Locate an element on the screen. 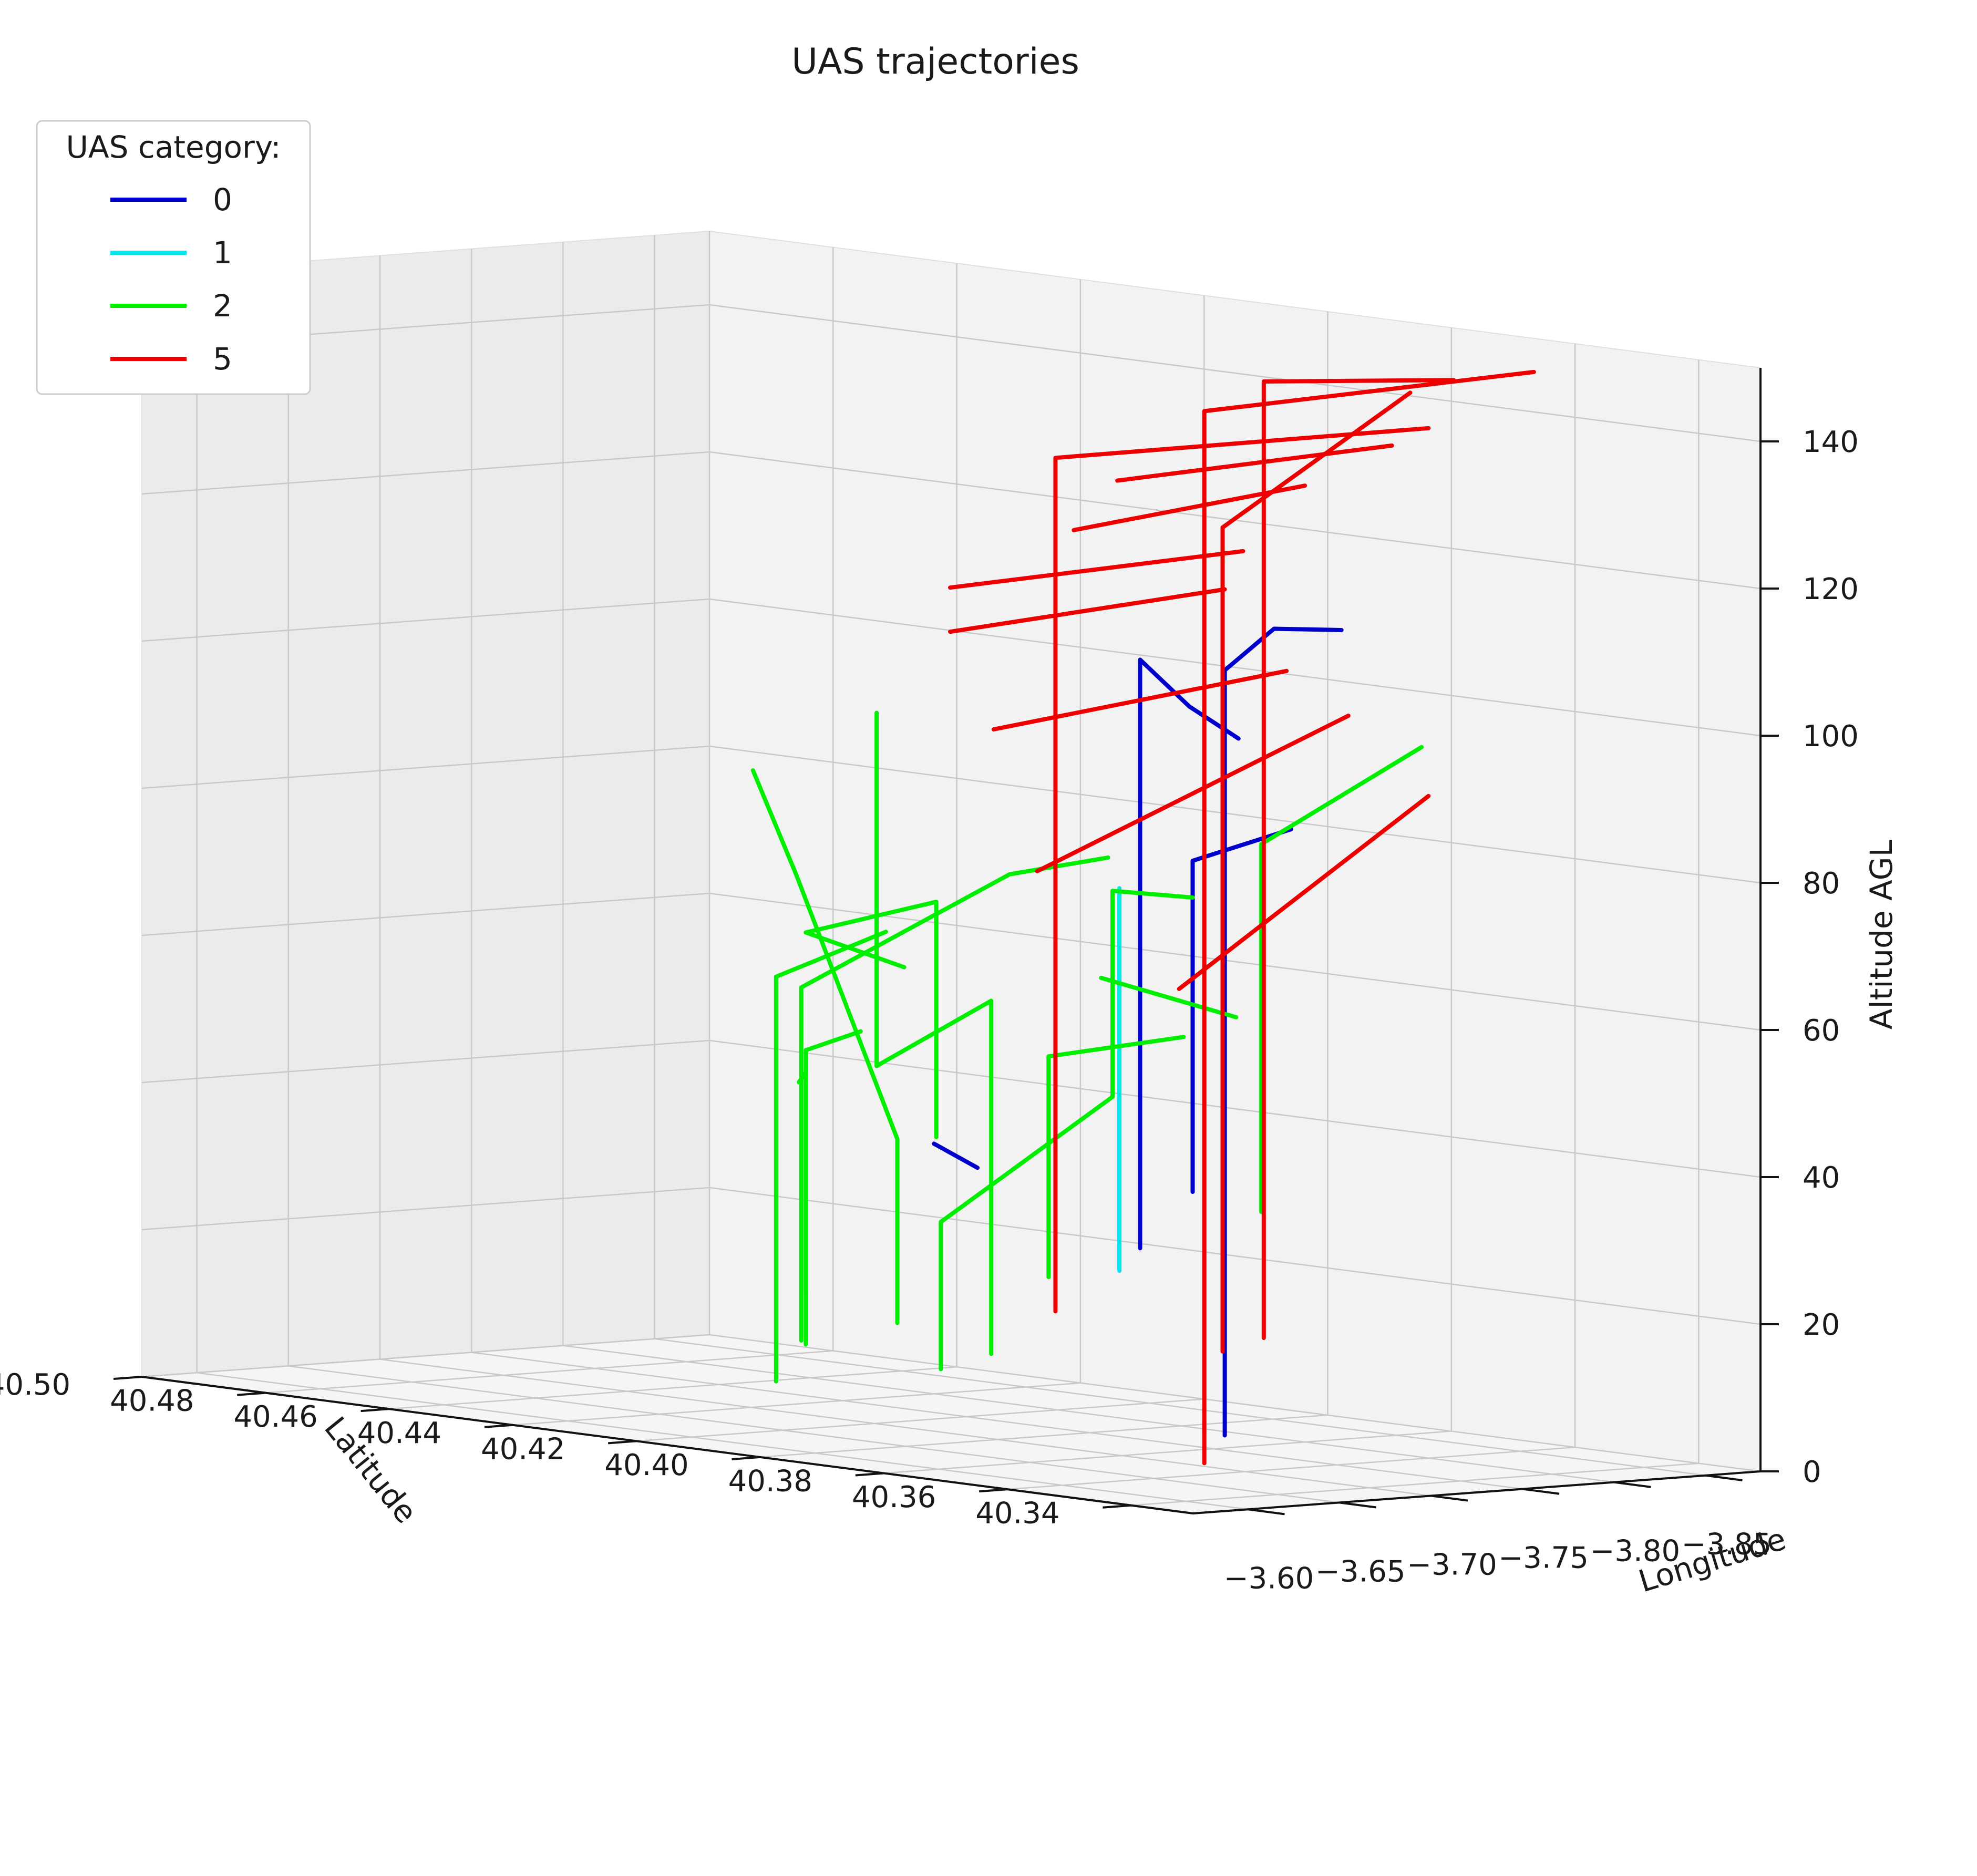 The width and height of the screenshot is (1977, 1876). chart-title: UAS trajectories is located at coordinates (935, 62).